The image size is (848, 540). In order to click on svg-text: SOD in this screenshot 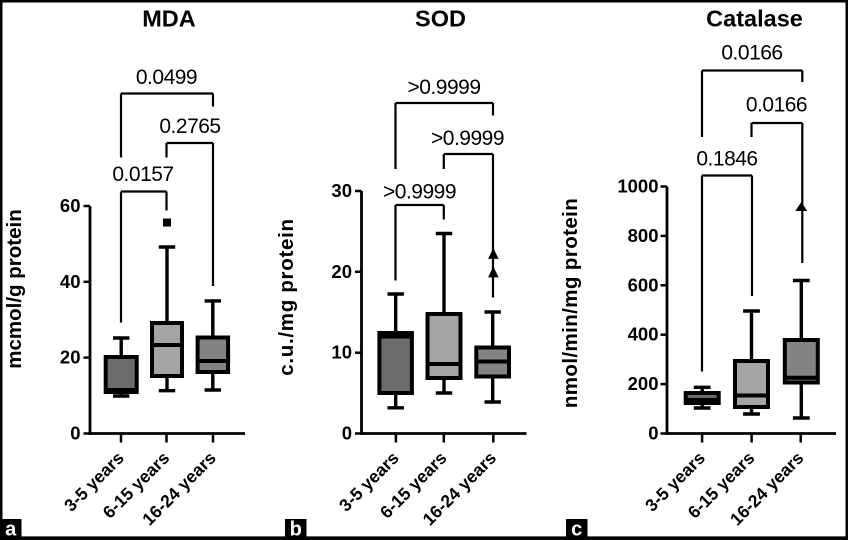, I will do `click(440, 19)`.